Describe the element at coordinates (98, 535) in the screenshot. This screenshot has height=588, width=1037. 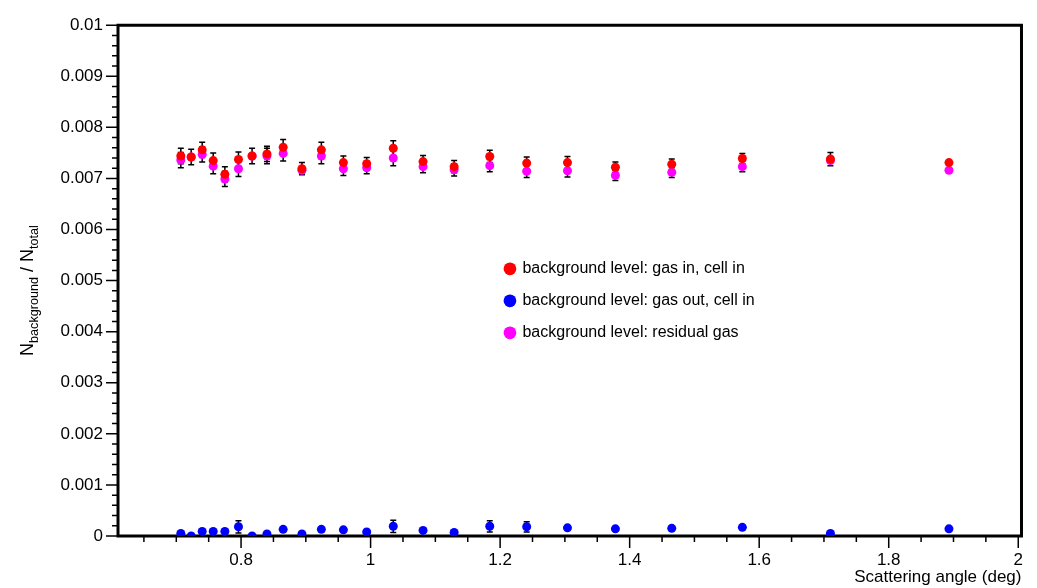
I see `y-tick-label: 0` at that location.